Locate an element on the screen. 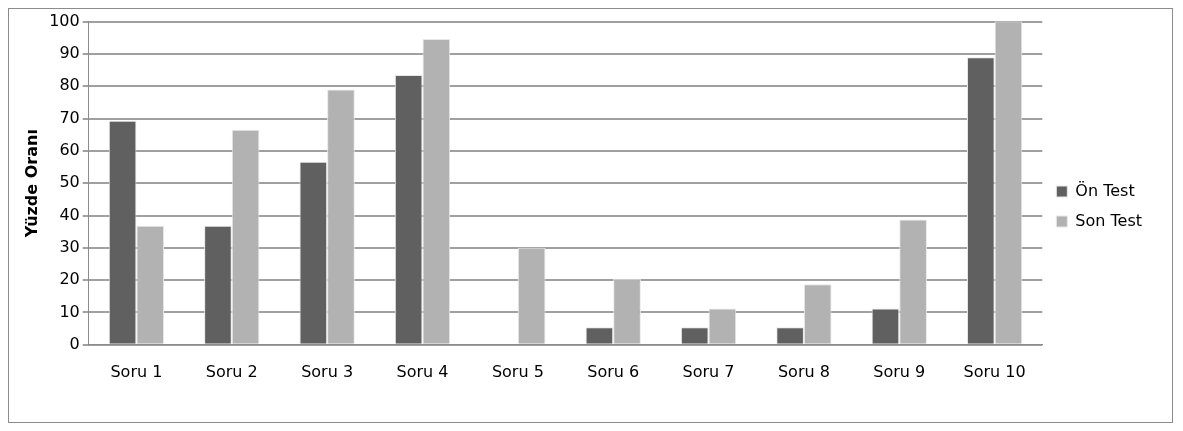 This screenshot has width=1183, height=431. y-tick-label: 50 is located at coordinates (69, 182).